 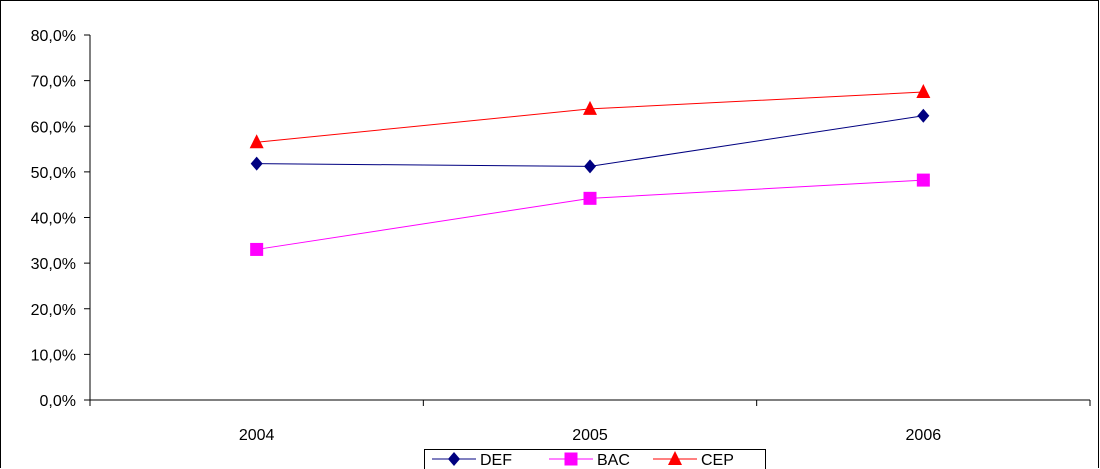 What do you see at coordinates (590, 435) in the screenshot?
I see `x-tick-label: 2005` at bounding box center [590, 435].